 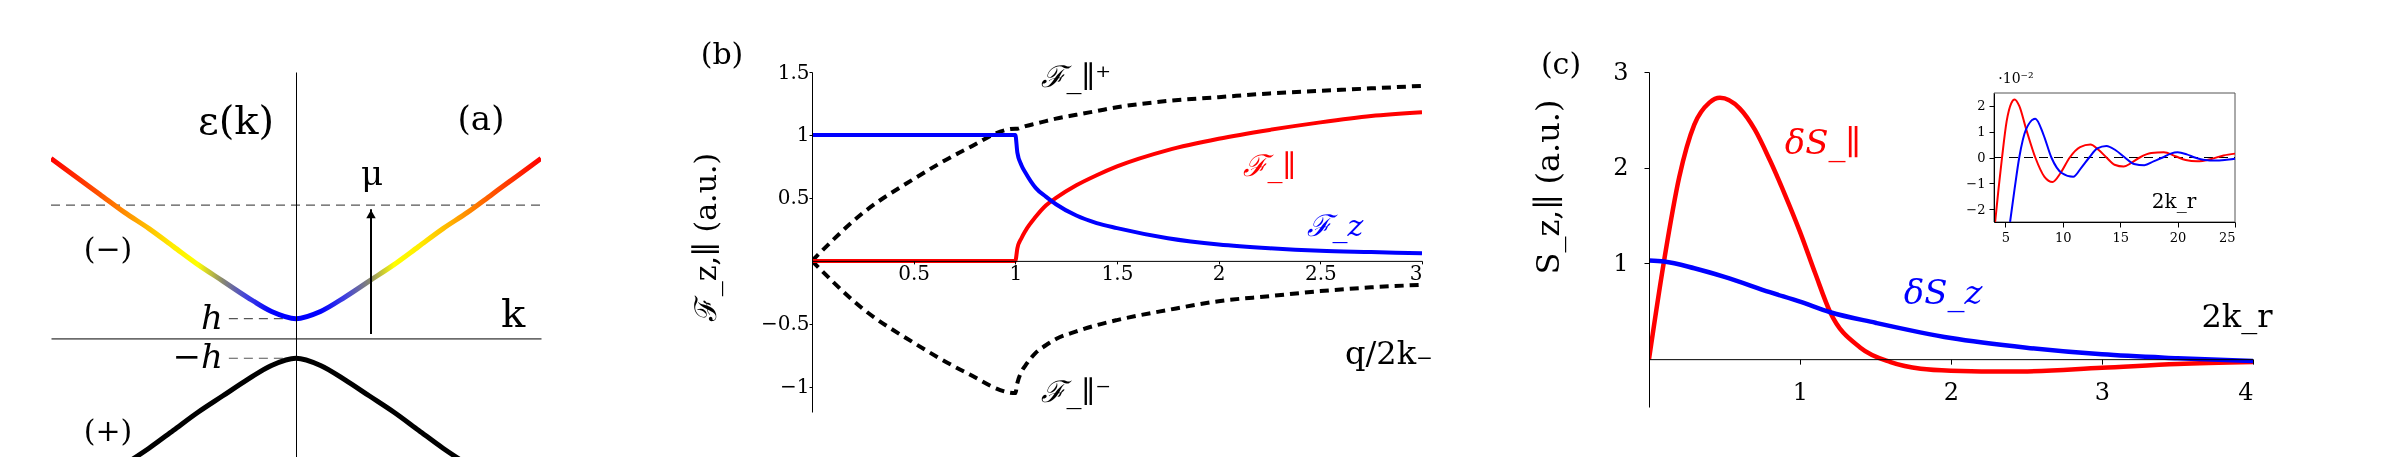 What do you see at coordinates (2246, 391) in the screenshot?
I see `x-tick-label: 4` at bounding box center [2246, 391].